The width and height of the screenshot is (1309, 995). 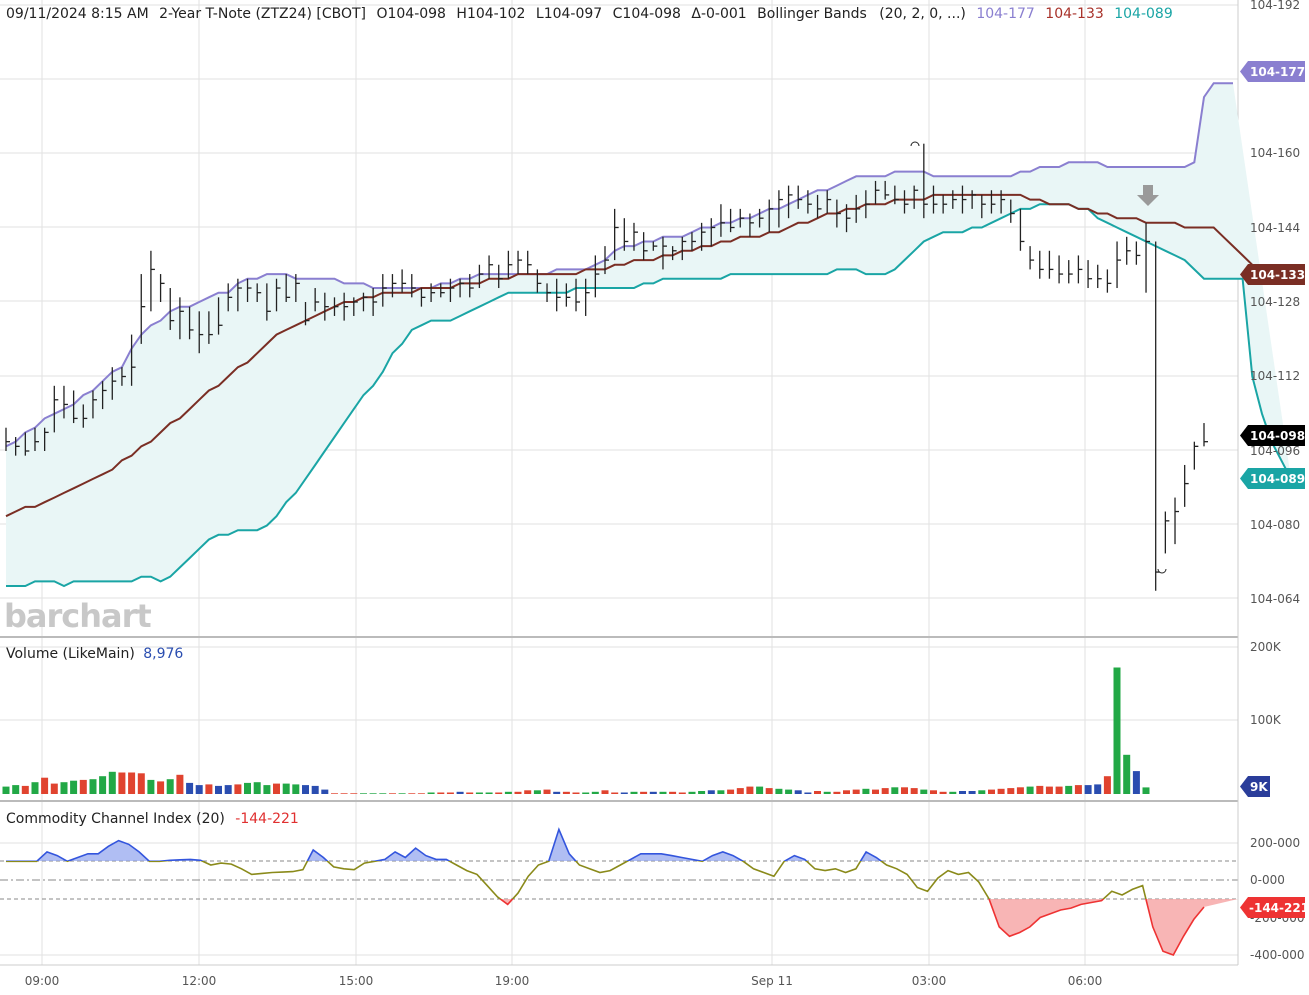 I want to click on time-tick-label: 06:00, so click(x=1085, y=981).